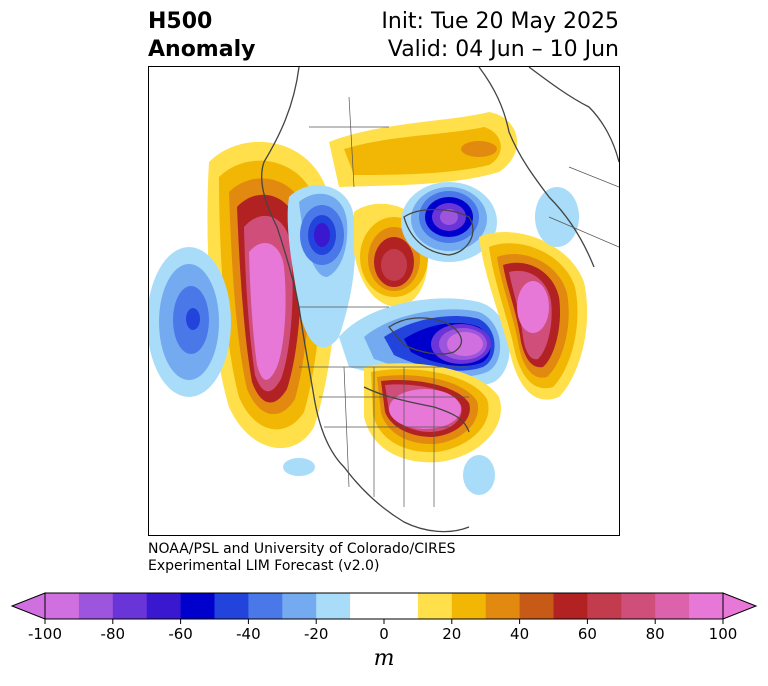 The height and width of the screenshot is (686, 768). I want to click on colorbar-extend-low, so click(28, 606).